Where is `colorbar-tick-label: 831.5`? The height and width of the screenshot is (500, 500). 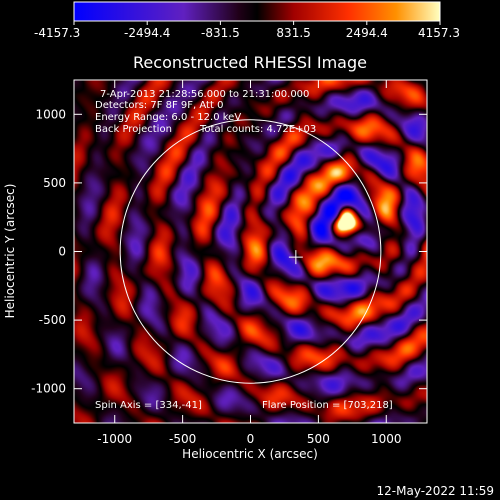 colorbar-tick-label: 831.5 is located at coordinates (293, 33).